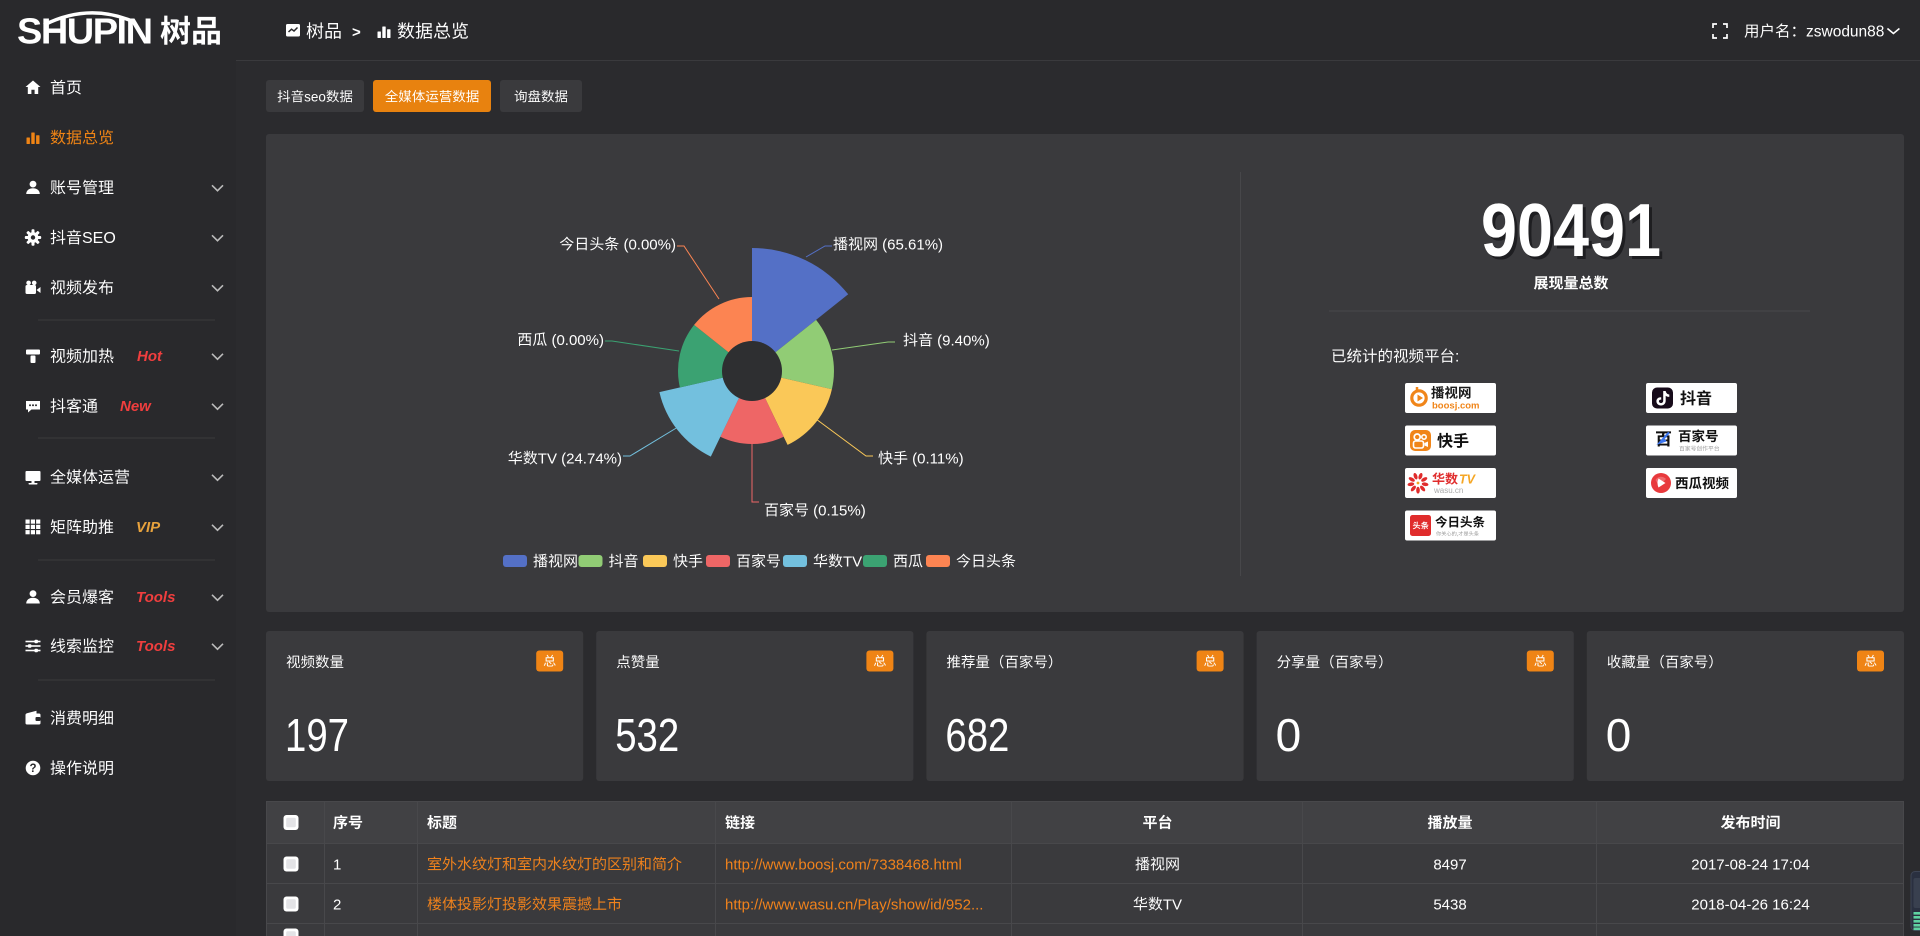  Describe the element at coordinates (647, 735) in the screenshot. I see `svg-text: 532` at that location.